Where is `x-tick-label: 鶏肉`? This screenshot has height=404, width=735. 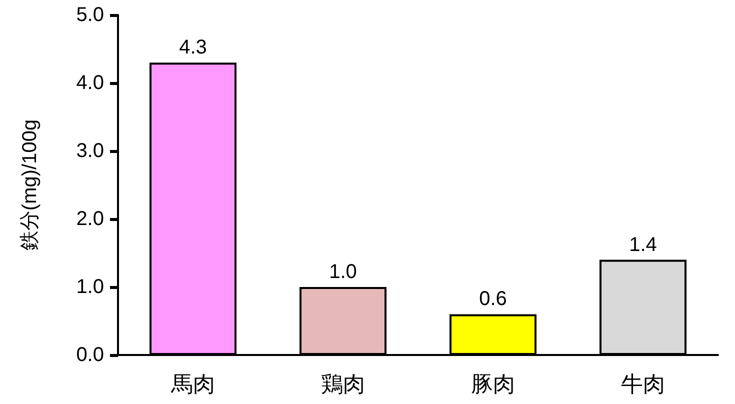 x-tick-label: 鶏肉 is located at coordinates (343, 384).